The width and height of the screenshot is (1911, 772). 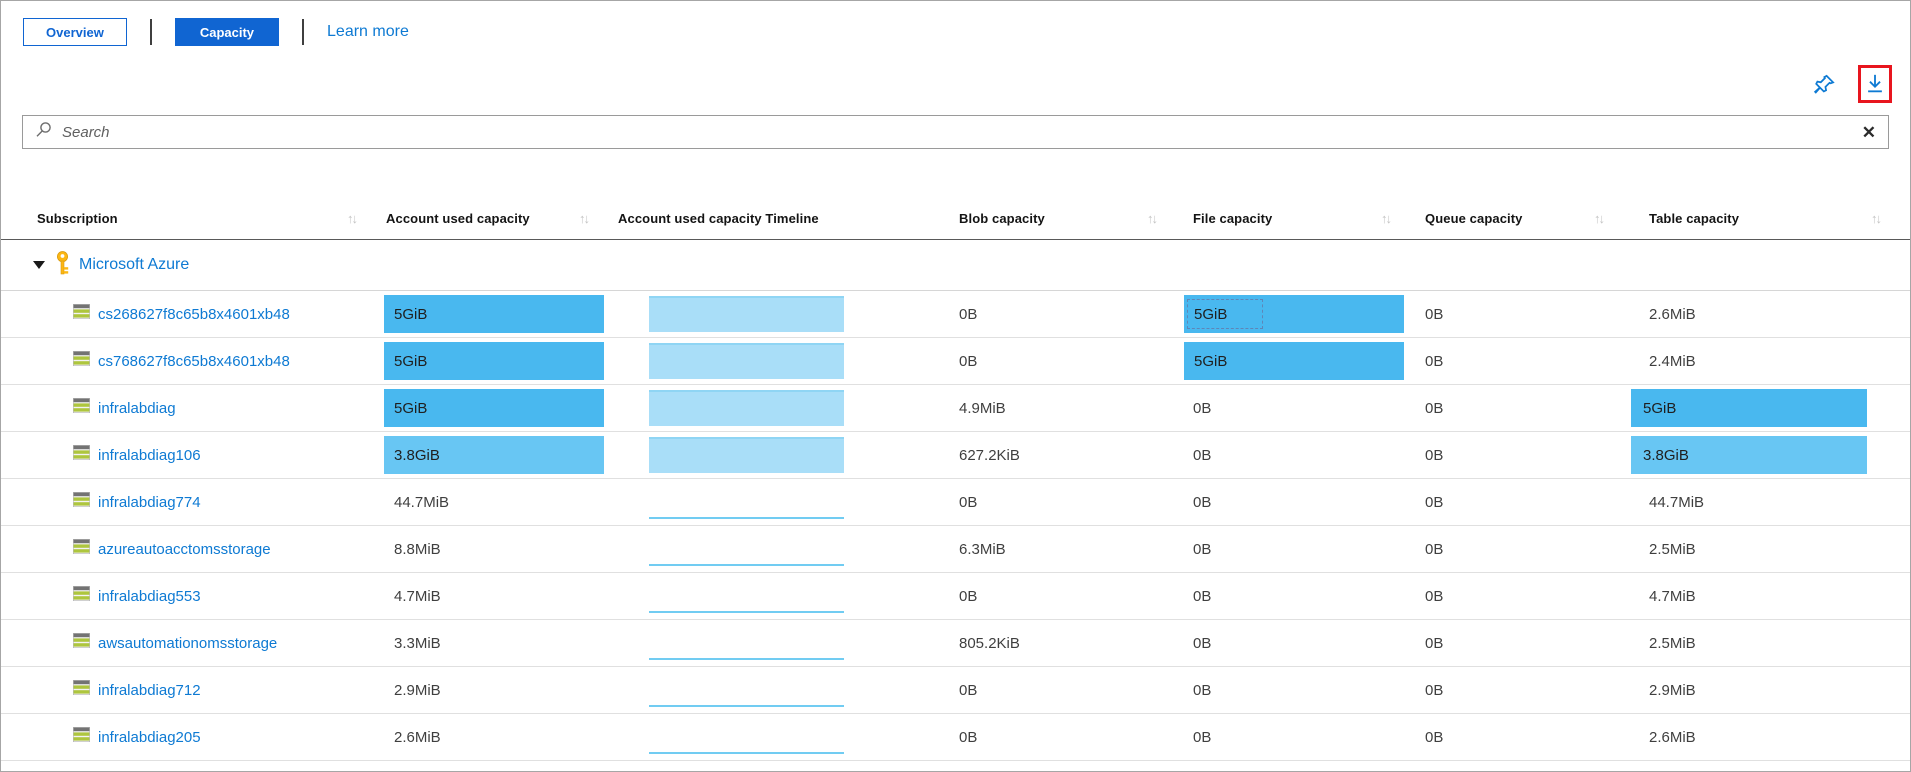 I want to click on table-capacity-cell: 2.6MiB, so click(x=1769, y=737).